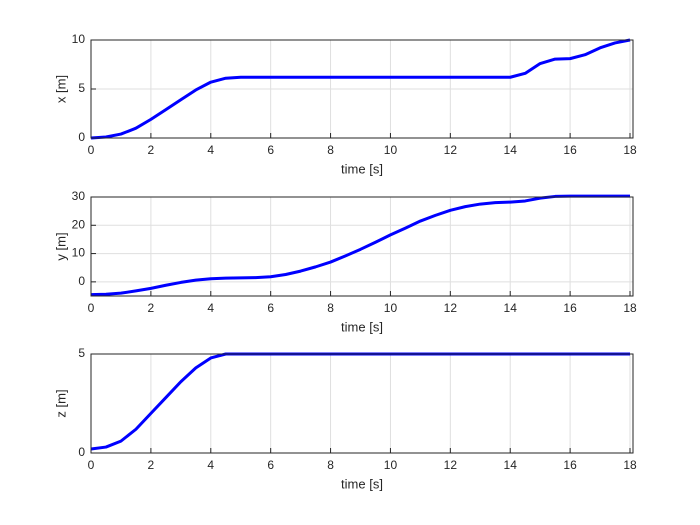  Describe the element at coordinates (60, 89) in the screenshot. I see `y-axis-label: x [m]` at that location.